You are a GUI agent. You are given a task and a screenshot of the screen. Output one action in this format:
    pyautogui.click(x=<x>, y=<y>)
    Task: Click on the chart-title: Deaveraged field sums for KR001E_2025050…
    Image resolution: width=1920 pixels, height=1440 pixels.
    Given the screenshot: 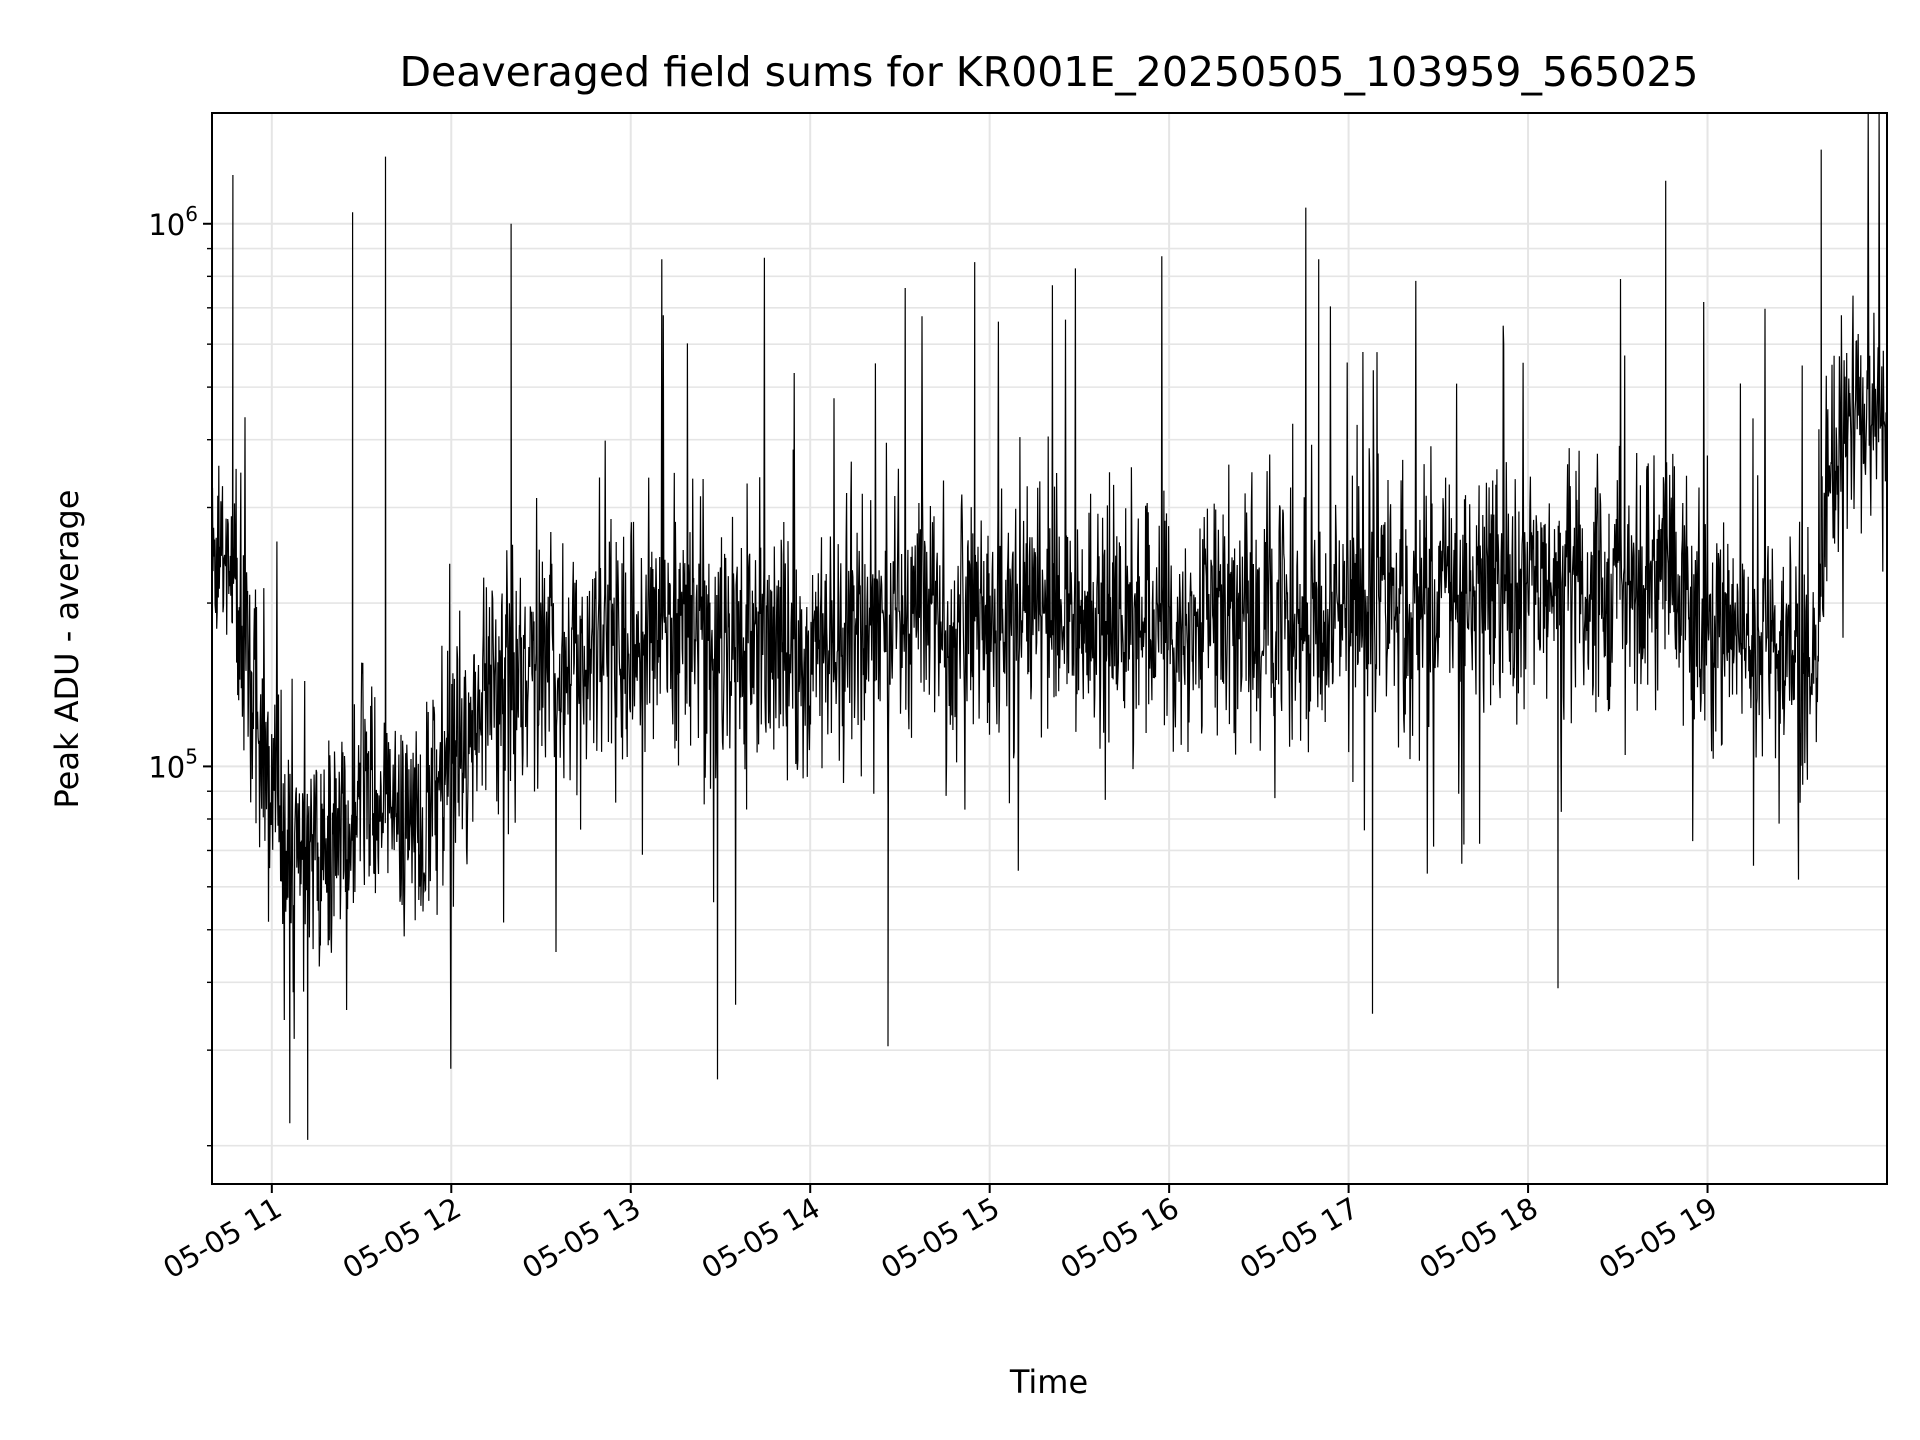 What is the action you would take?
    pyautogui.click(x=1048, y=72)
    